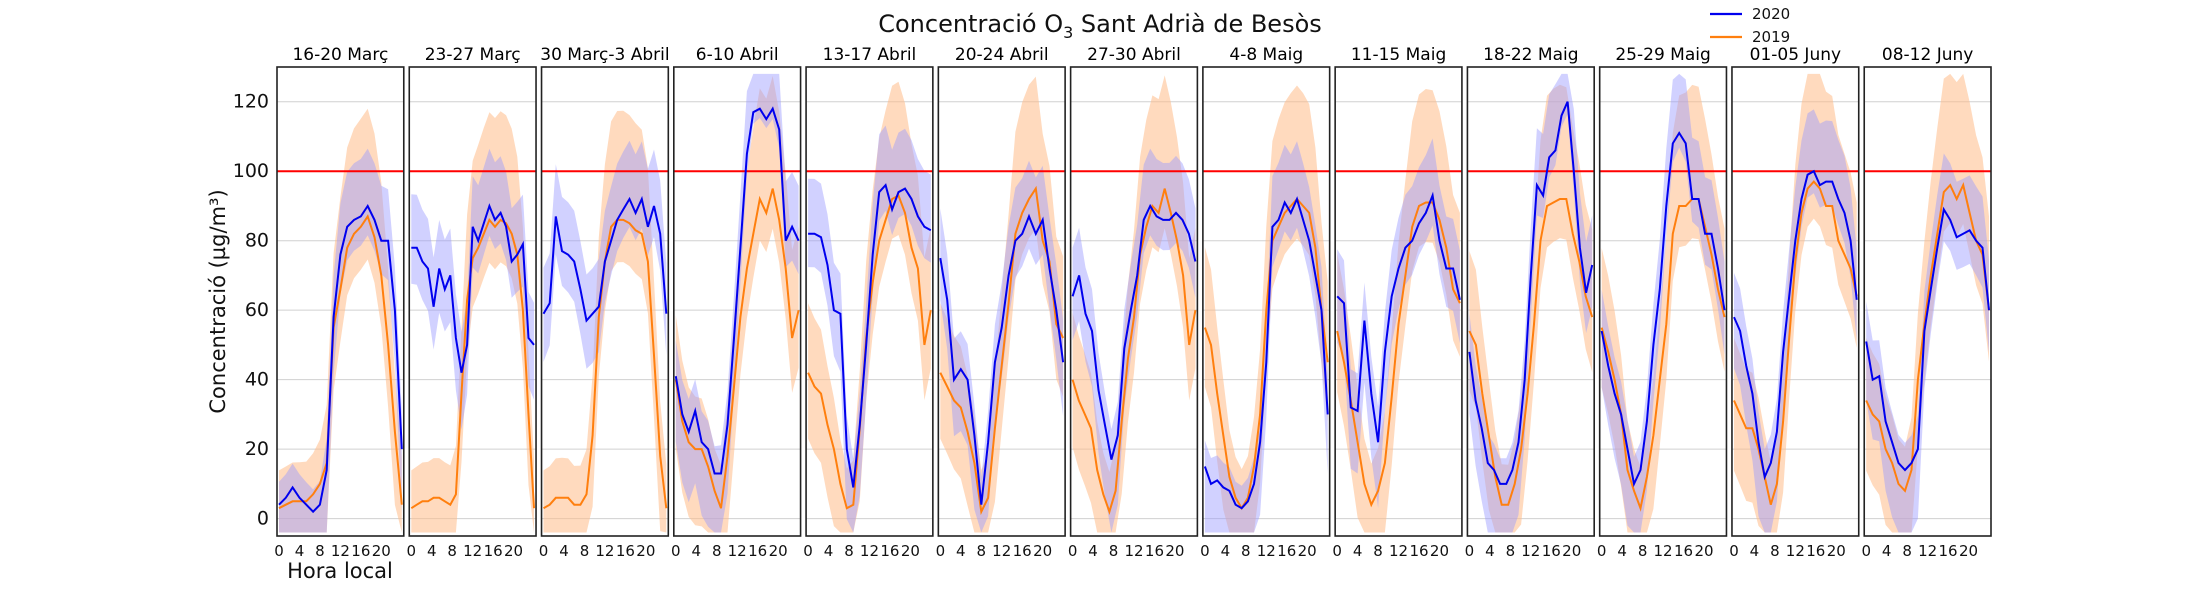 The width and height of the screenshot is (2200, 600). Describe the element at coordinates (257, 310) in the screenshot. I see `y-tick-label-60: 60` at that location.